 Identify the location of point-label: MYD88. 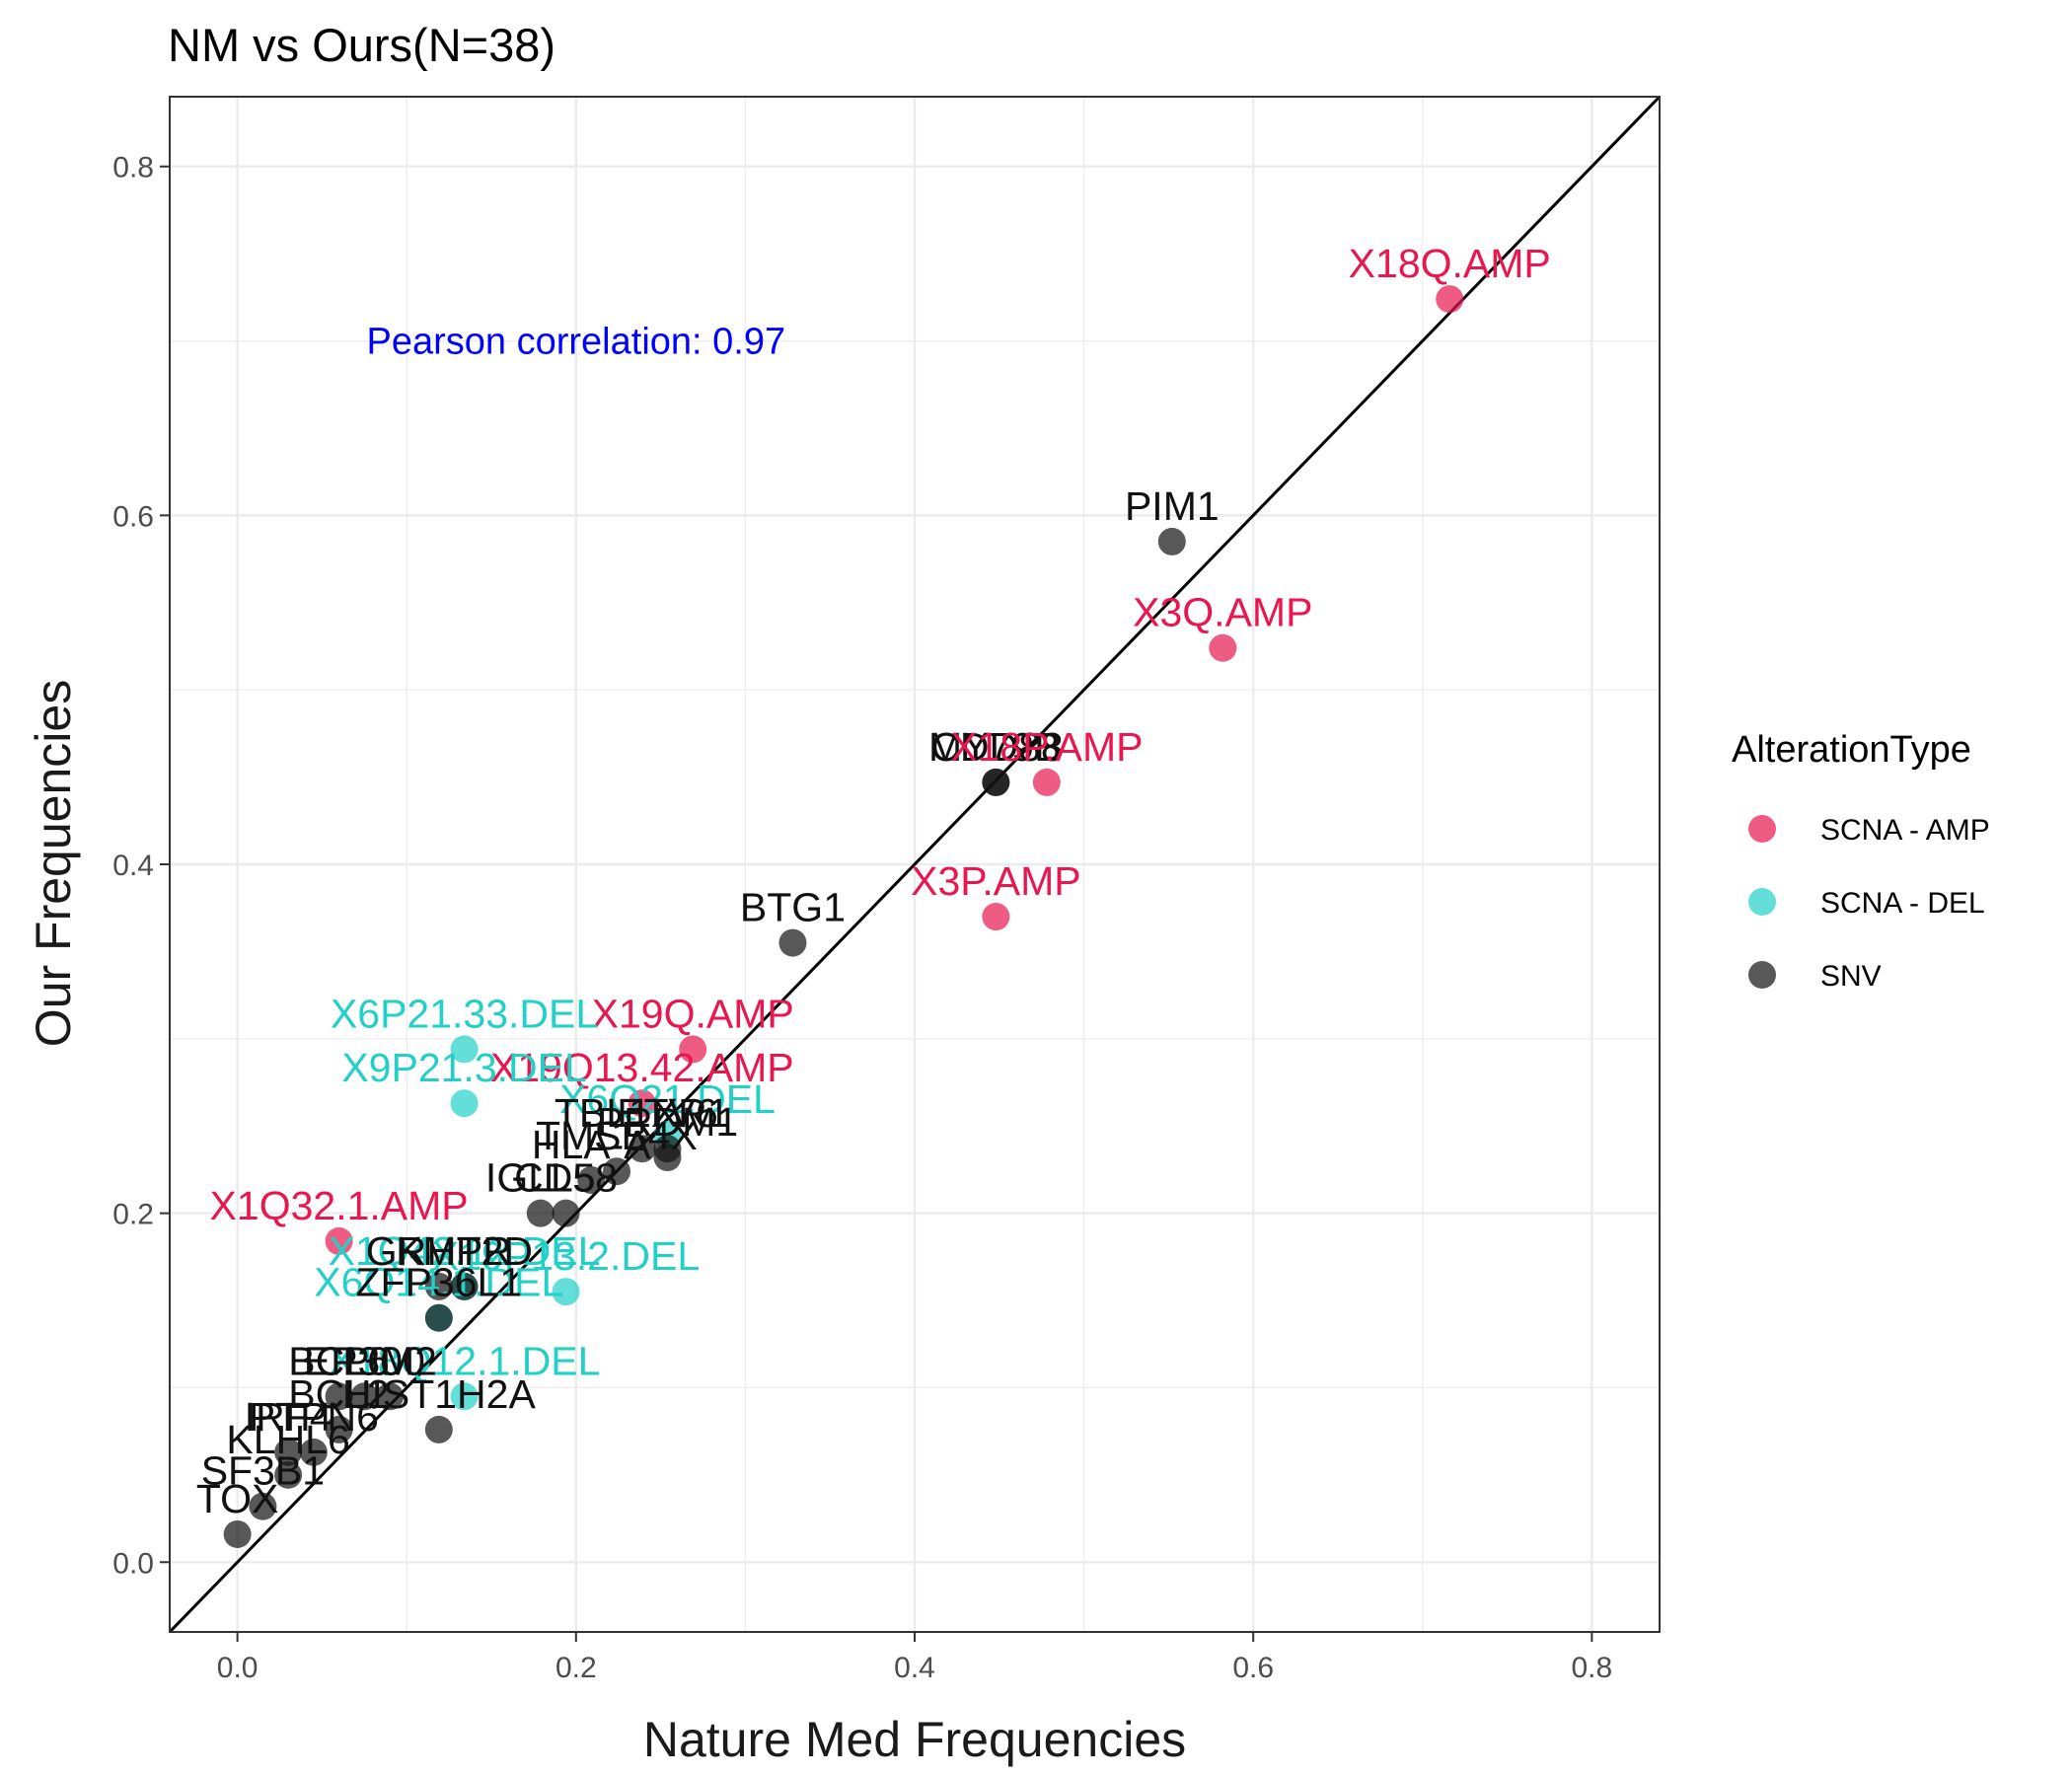
(996, 747).